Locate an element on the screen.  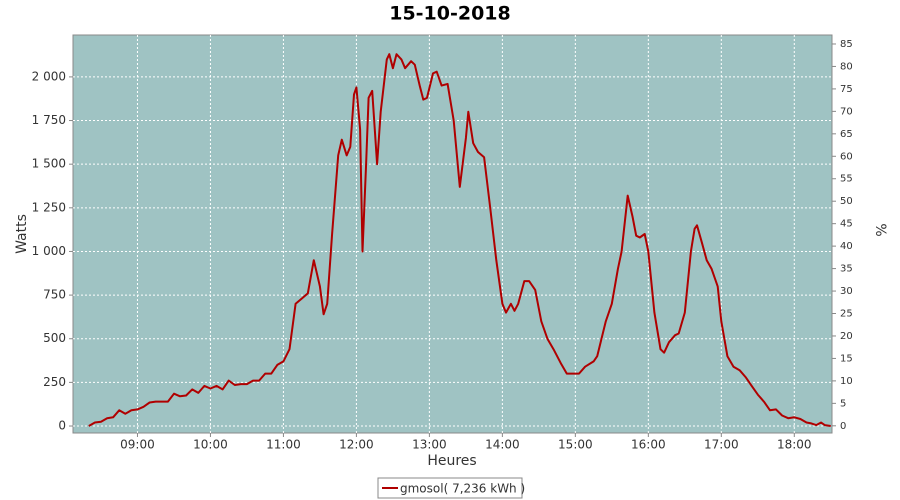
y2-tick-label: 20 is located at coordinates (846, 336).